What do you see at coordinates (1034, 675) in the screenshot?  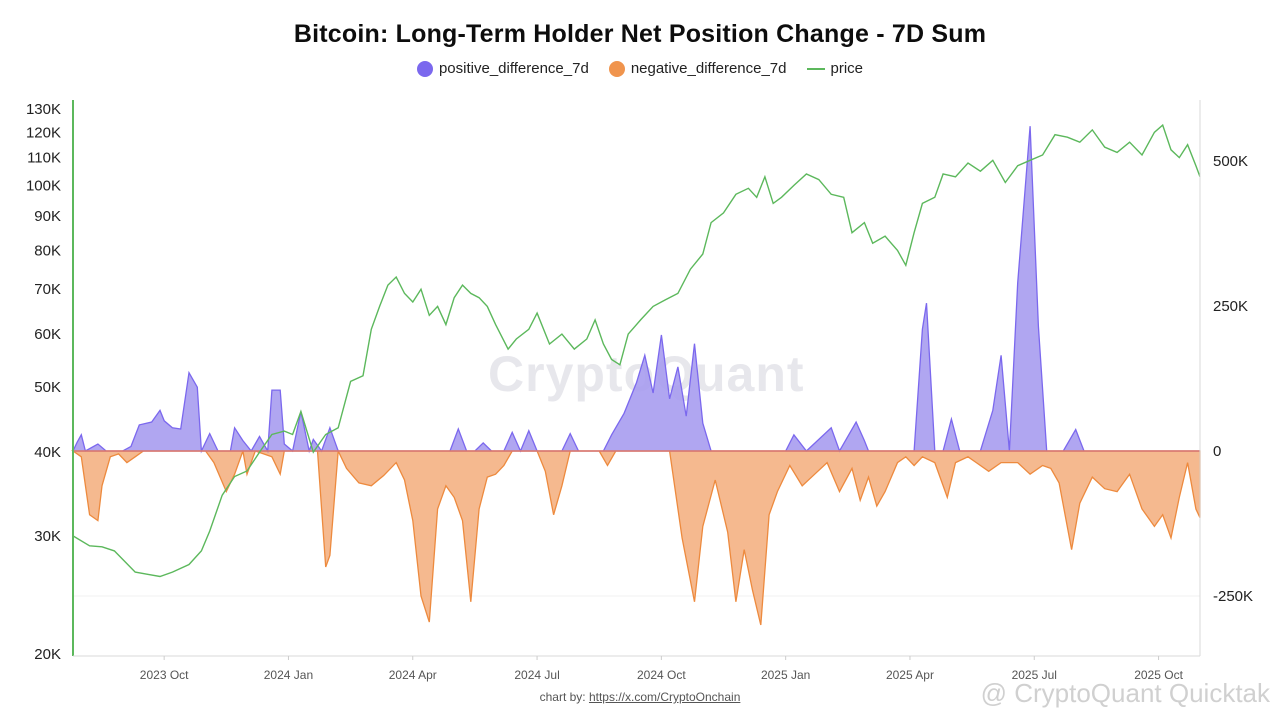 I see `x-tick-label: 2025 Jul` at bounding box center [1034, 675].